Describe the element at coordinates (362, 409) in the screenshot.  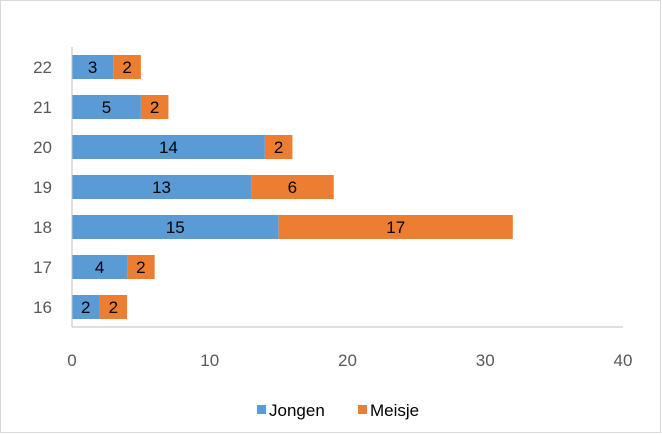
I see `legend-swatch-meisje` at that location.